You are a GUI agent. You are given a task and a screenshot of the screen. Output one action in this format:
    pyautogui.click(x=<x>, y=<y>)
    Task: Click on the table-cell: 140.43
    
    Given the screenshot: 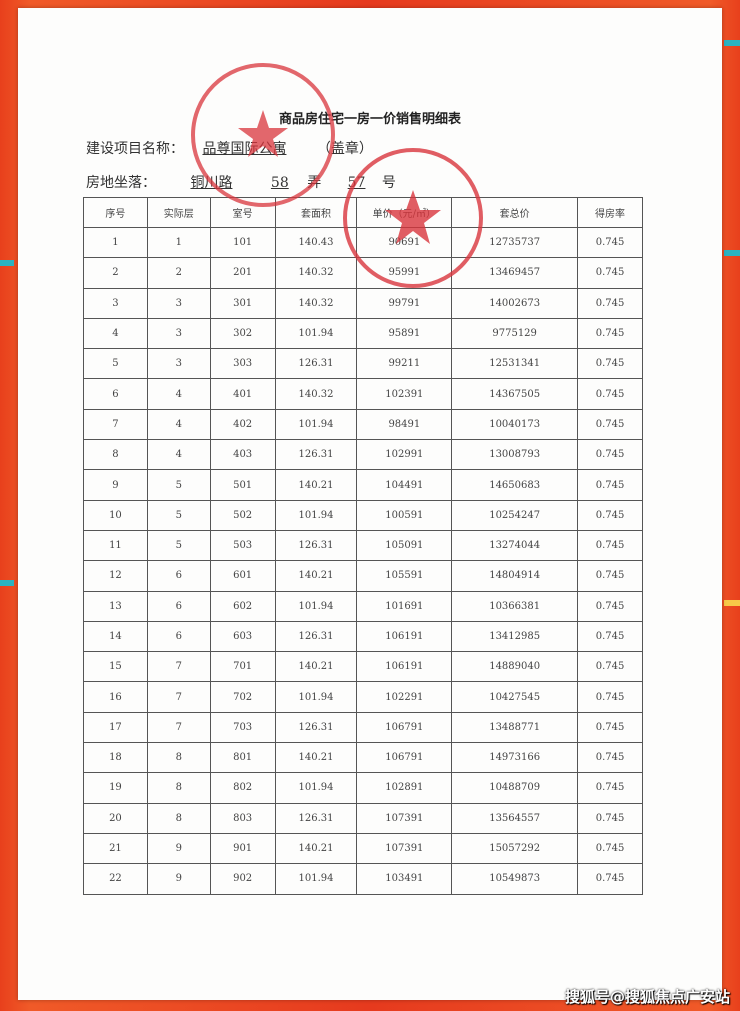 What is the action you would take?
    pyautogui.click(x=316, y=242)
    